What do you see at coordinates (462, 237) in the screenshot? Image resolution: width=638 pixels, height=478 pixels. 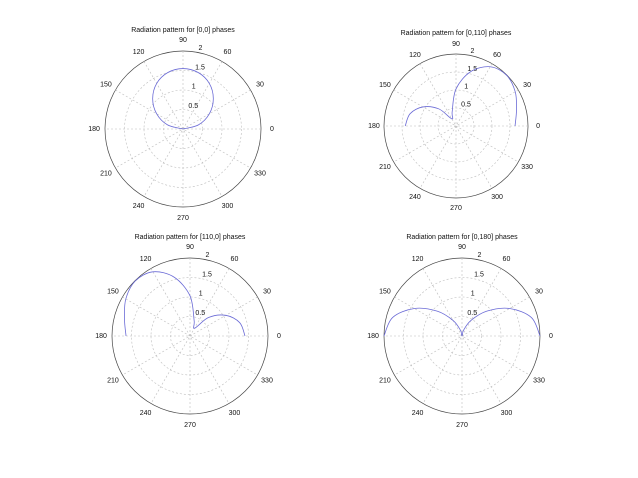 I see `plot-title: Radiation pattern for [0,180] phases` at bounding box center [462, 237].